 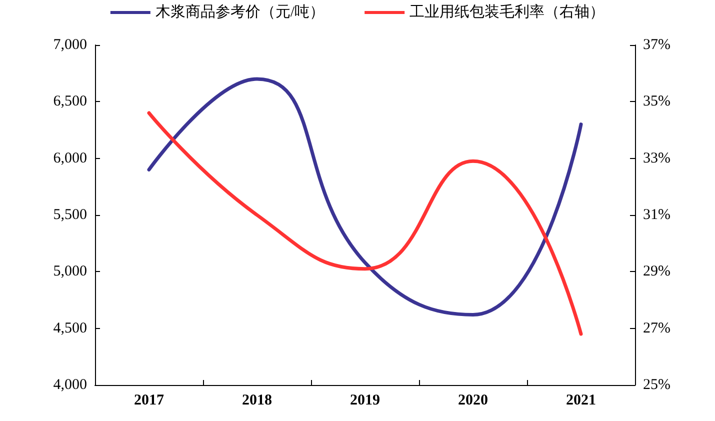 What do you see at coordinates (70, 328) in the screenshot?
I see `y-tick-label: 4,500` at bounding box center [70, 328].